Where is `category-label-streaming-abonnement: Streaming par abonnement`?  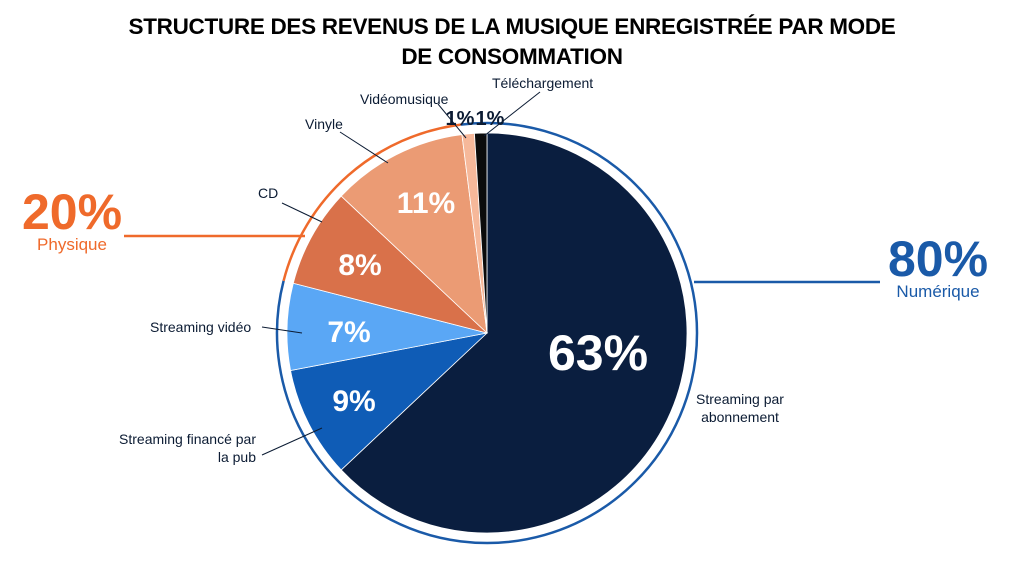 category-label-streaming-abonnement: Streaming par abonnement is located at coordinates (740, 408).